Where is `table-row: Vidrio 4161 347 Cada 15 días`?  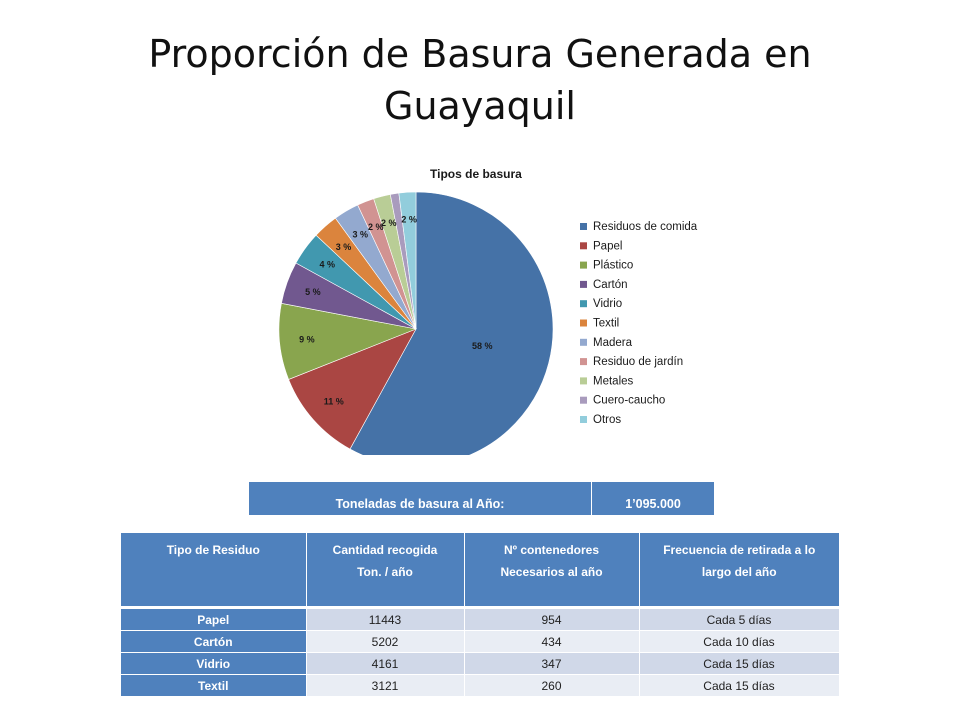
table-row: Vidrio 4161 347 Cada 15 días is located at coordinates (480, 663).